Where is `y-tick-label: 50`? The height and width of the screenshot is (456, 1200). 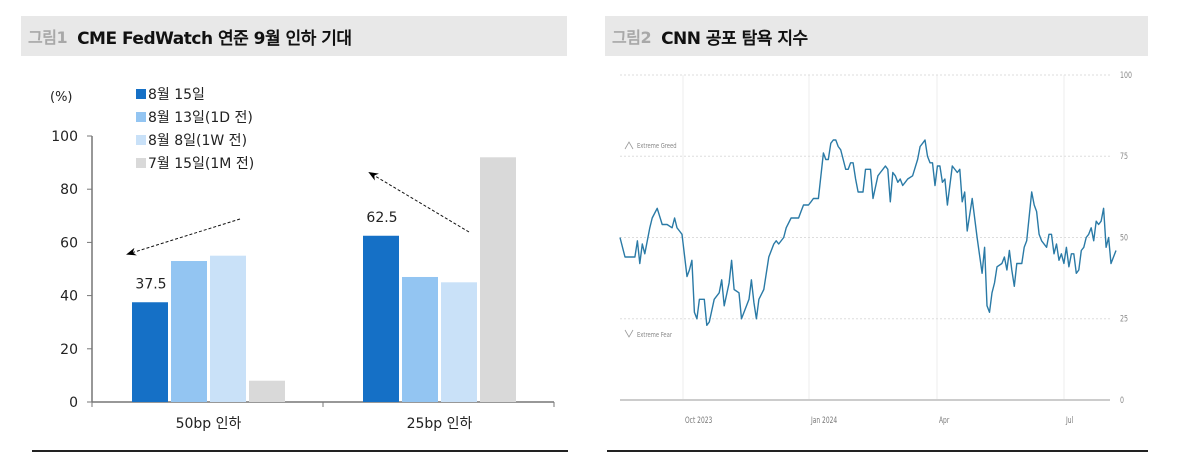
y-tick-label: 50 is located at coordinates (1124, 237).